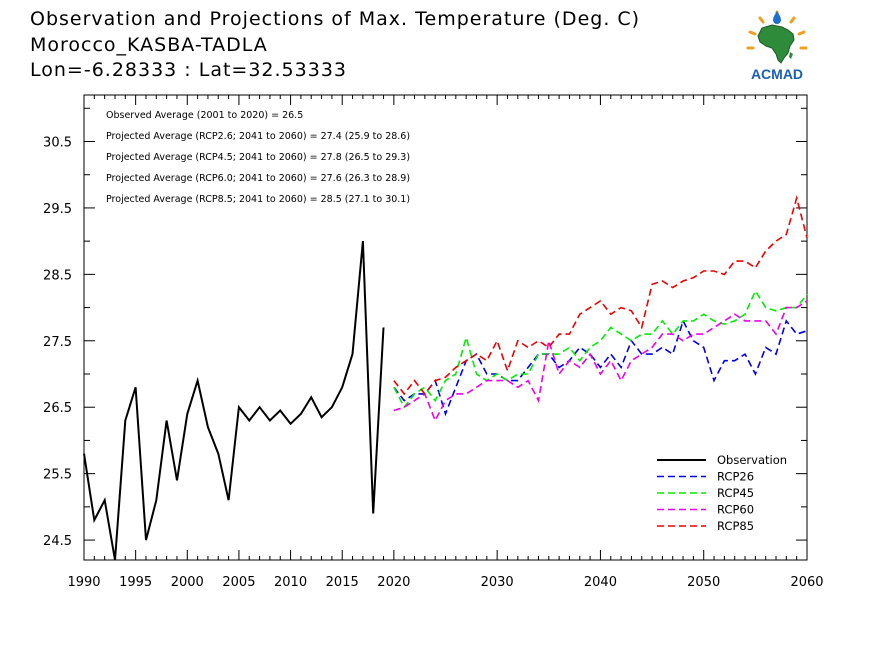 This screenshot has height=659, width=879. What do you see at coordinates (290, 582) in the screenshot?
I see `x-tick-label: 2010` at bounding box center [290, 582].